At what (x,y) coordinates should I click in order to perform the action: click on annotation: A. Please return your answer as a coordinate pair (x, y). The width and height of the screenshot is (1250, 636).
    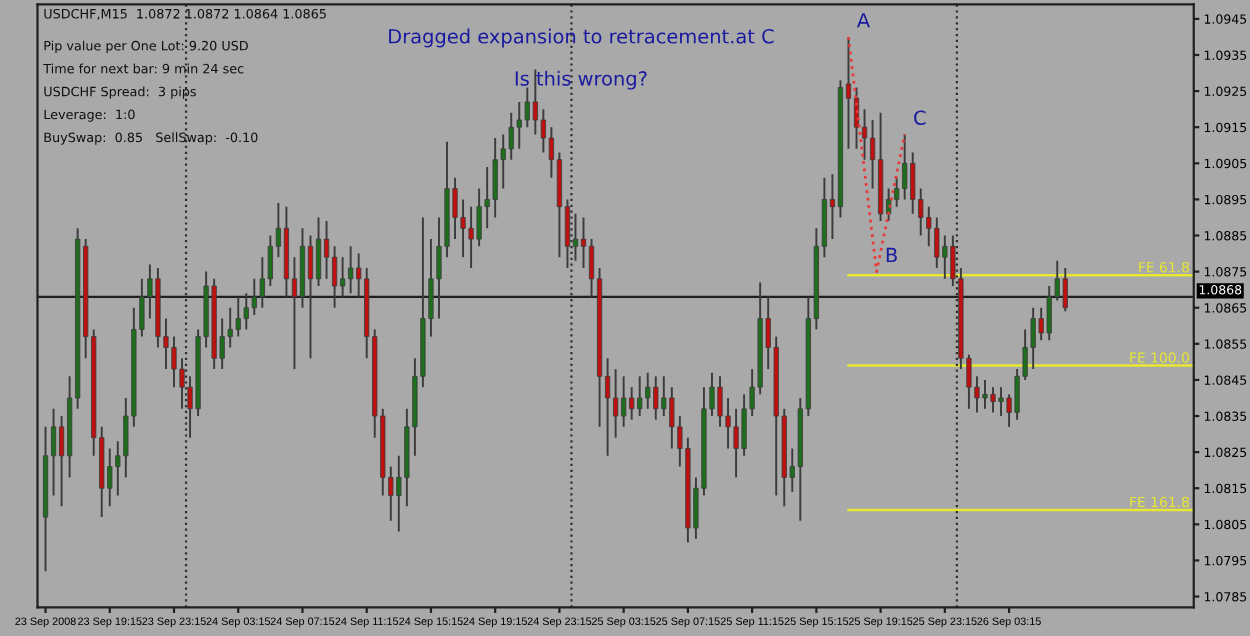
    Looking at the image, I should click on (863, 20).